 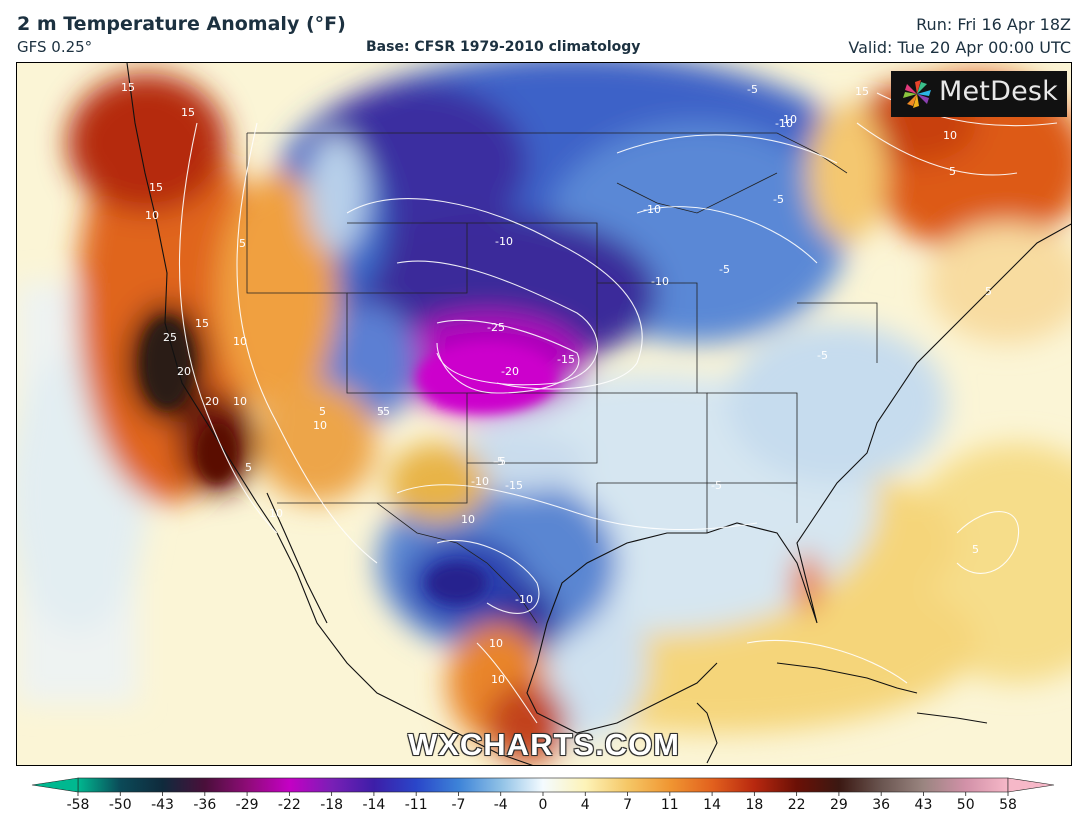 What do you see at coordinates (416, 805) in the screenshot?
I see `colorbar-tick-label: -11` at bounding box center [416, 805].